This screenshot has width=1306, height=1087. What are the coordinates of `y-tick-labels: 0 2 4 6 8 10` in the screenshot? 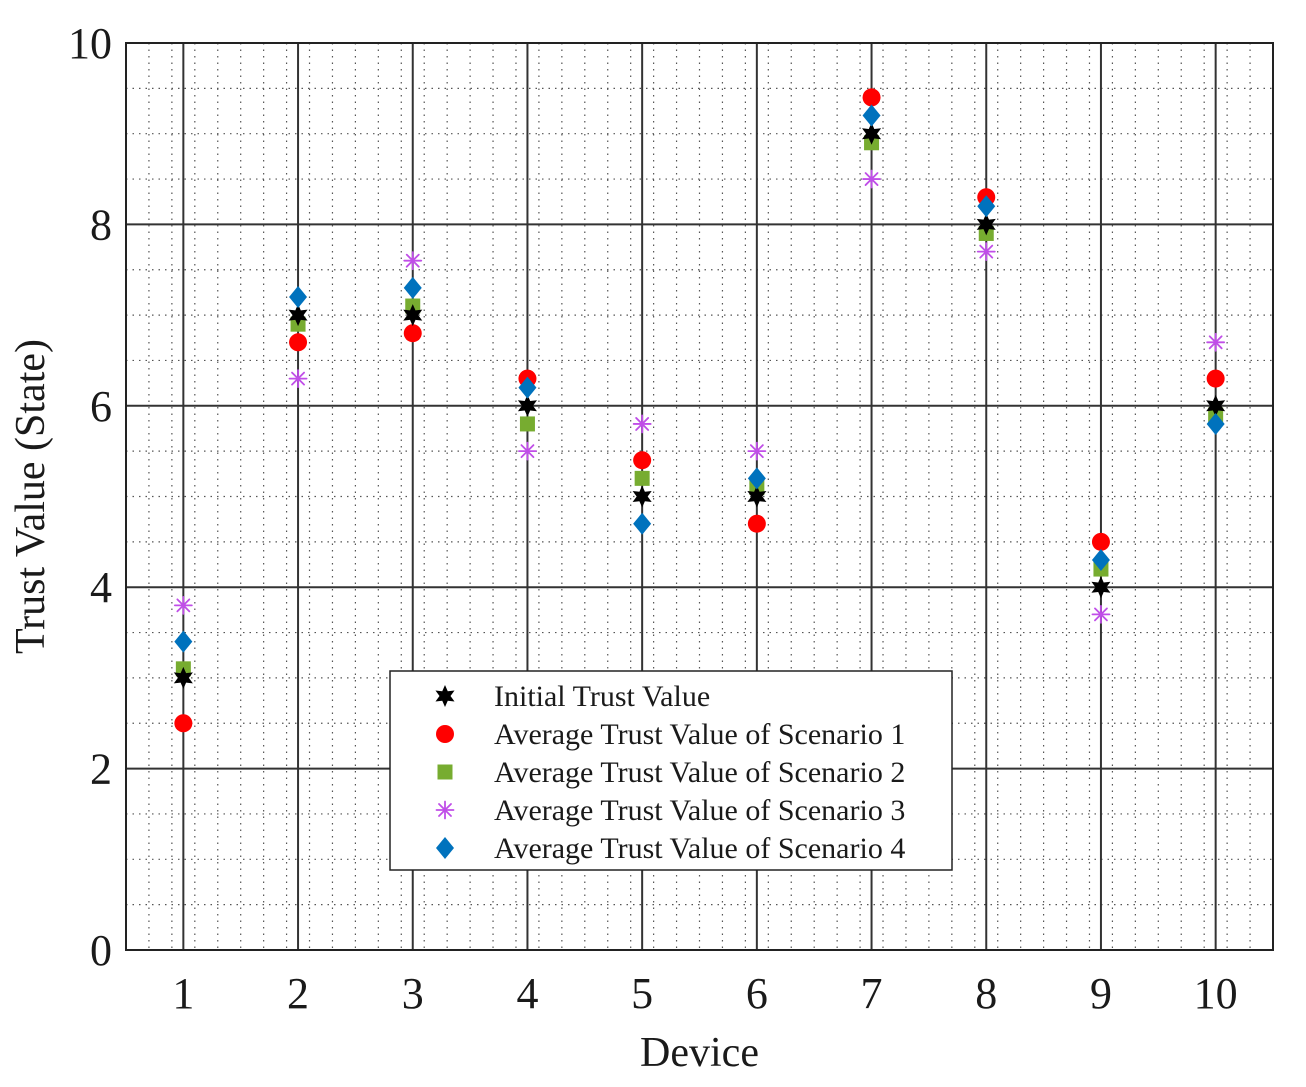 It's located at (90, 497).